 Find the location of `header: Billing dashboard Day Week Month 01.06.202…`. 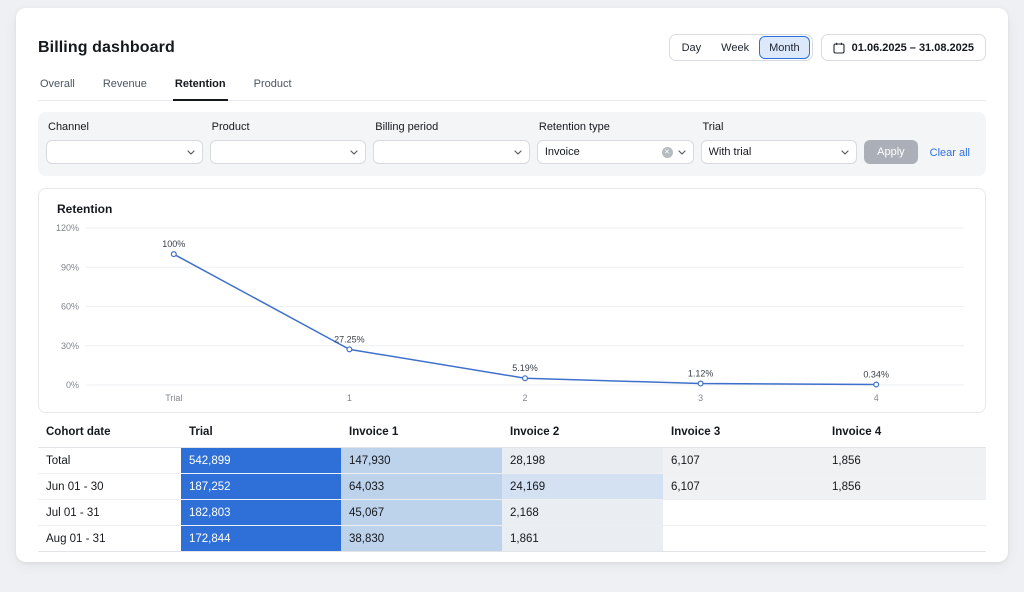

header: Billing dashboard Day Week Month 01.06.202… is located at coordinates (512, 34).